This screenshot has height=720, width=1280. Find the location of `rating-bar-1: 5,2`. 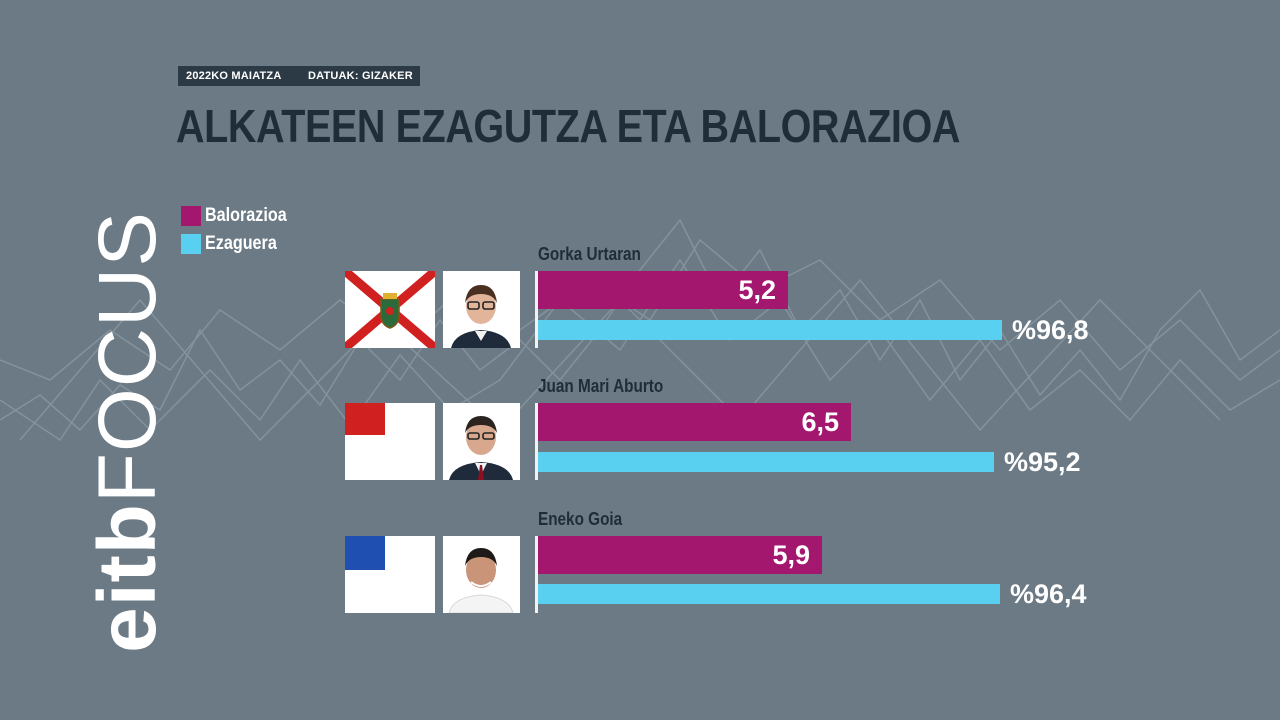

rating-bar-1: 5,2 is located at coordinates (663, 290).